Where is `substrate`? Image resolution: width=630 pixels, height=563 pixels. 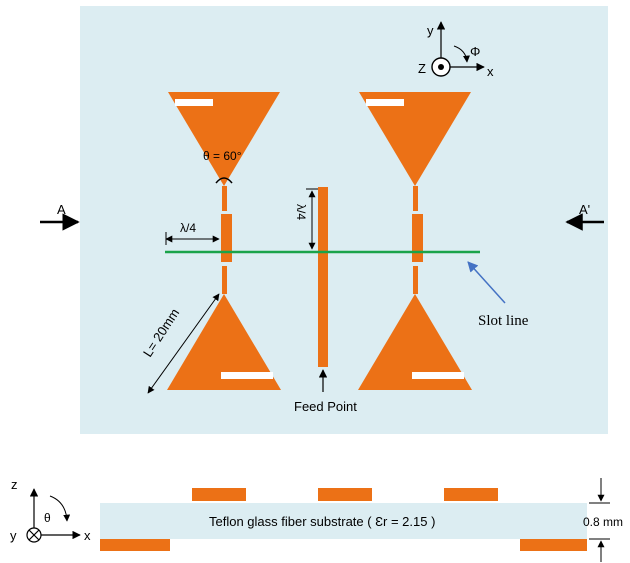 substrate is located at coordinates (343, 521).